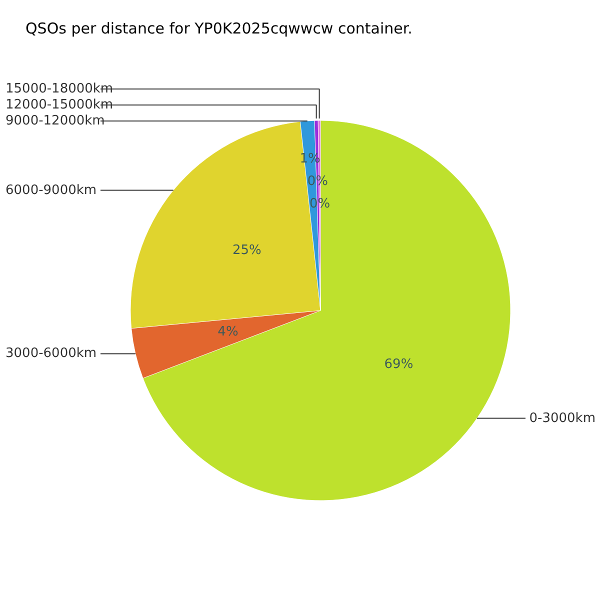 This screenshot has width=600, height=600. Describe the element at coordinates (51, 354) in the screenshot. I see `slice-label: 3000-6000km` at that location.